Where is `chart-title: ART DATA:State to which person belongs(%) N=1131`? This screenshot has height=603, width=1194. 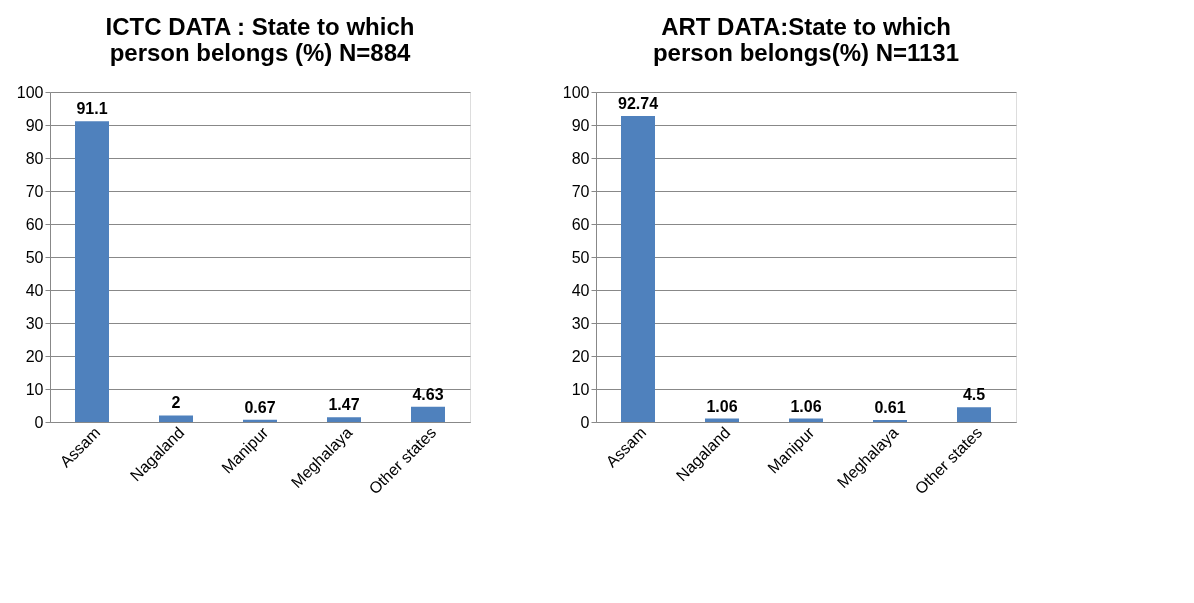 chart-title: ART DATA:State to which person belongs(%) N=1131 is located at coordinates (806, 39).